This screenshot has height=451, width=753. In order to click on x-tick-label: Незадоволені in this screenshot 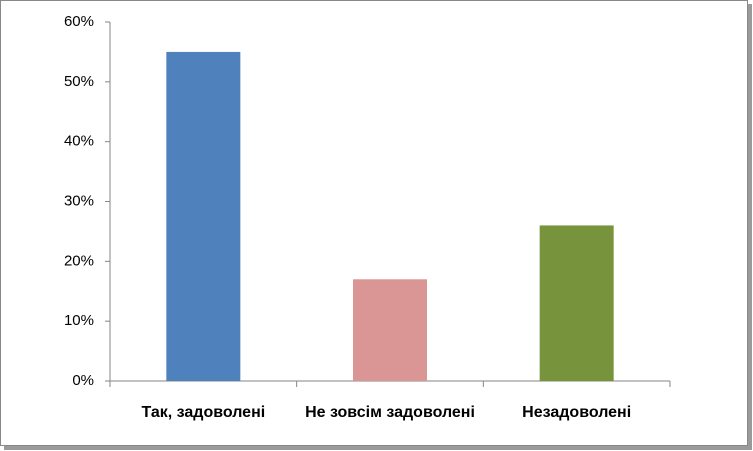, I will do `click(576, 412)`.